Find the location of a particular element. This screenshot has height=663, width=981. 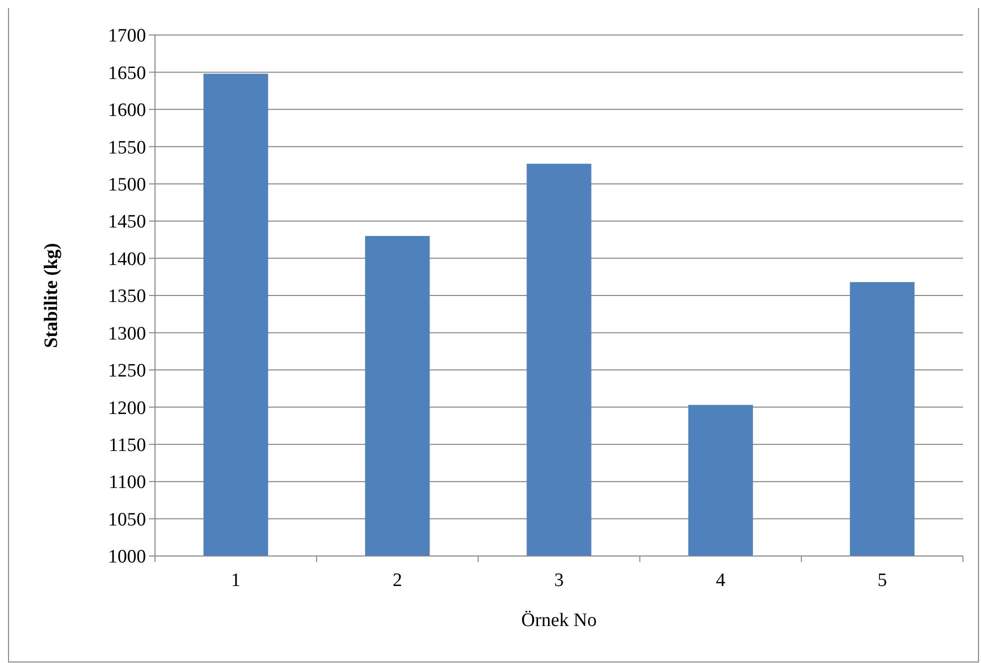

y-axis-title: Stabilite (kg) is located at coordinates (51, 295).